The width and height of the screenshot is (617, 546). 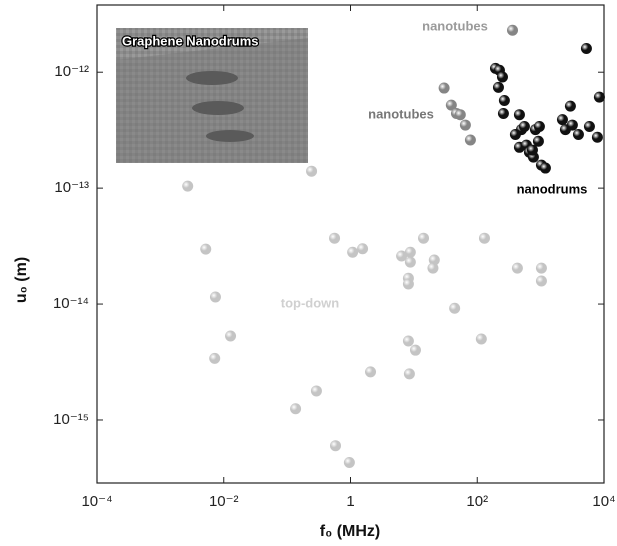 I want to click on inset: Graphene Nanodrums, so click(x=212, y=95).